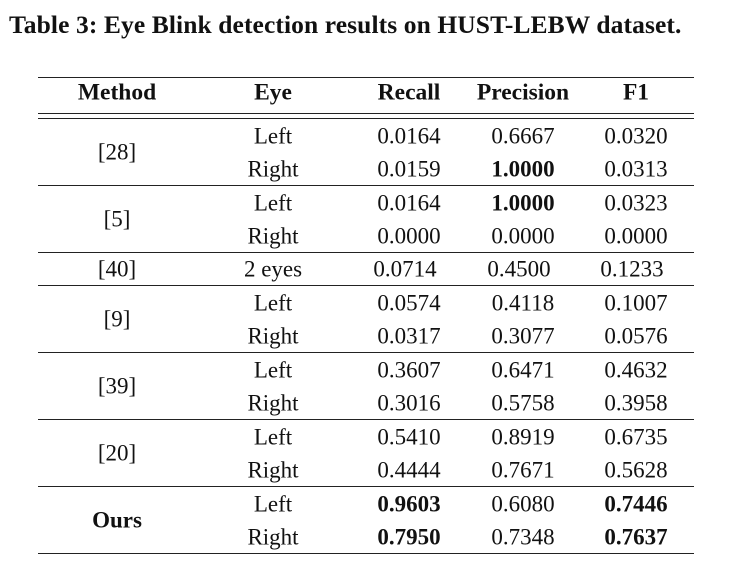 Image resolution: width=755 pixels, height=582 pixels. What do you see at coordinates (636, 302) in the screenshot?
I see `f1-cell: 0.1007` at bounding box center [636, 302].